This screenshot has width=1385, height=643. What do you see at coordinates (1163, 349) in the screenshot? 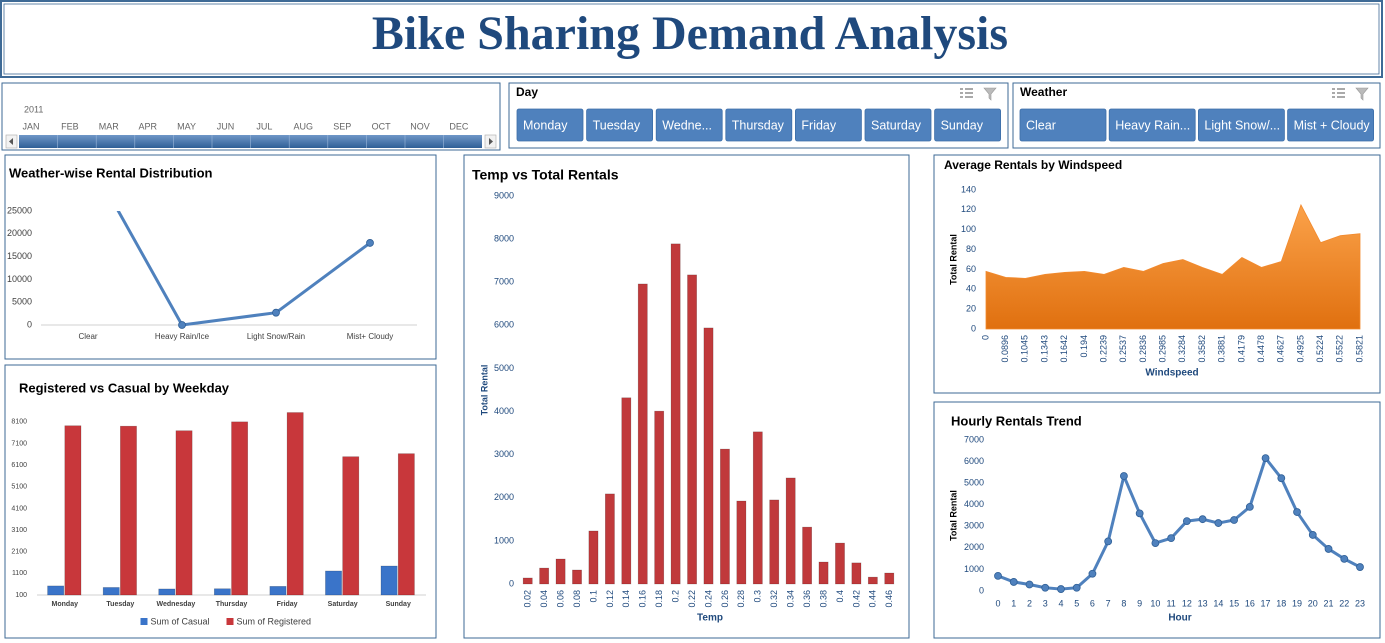
I see `x-tick-label: 0.2985` at bounding box center [1163, 349].